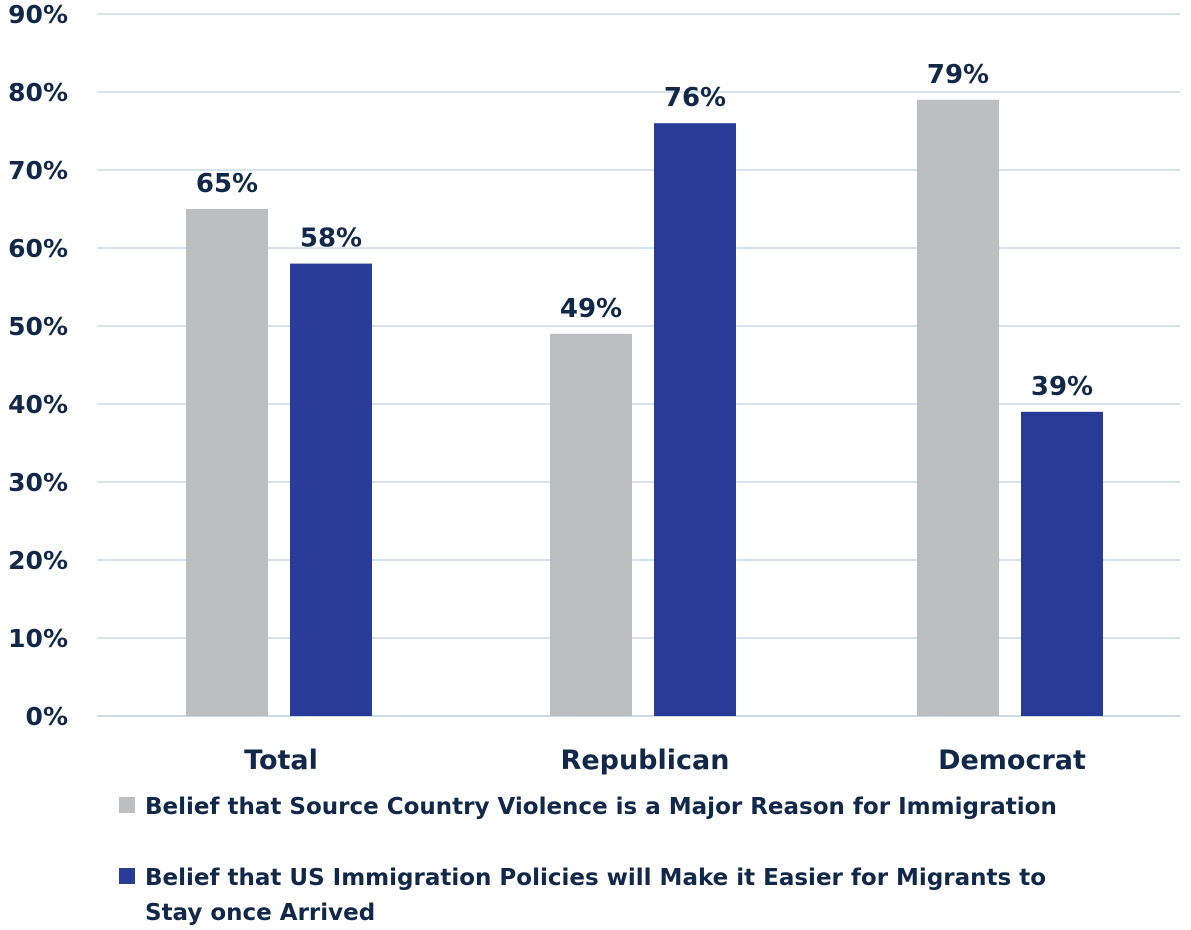 Image resolution: width=1191 pixels, height=930 pixels. I want to click on y-tick-label-7: 70%, so click(38, 170).